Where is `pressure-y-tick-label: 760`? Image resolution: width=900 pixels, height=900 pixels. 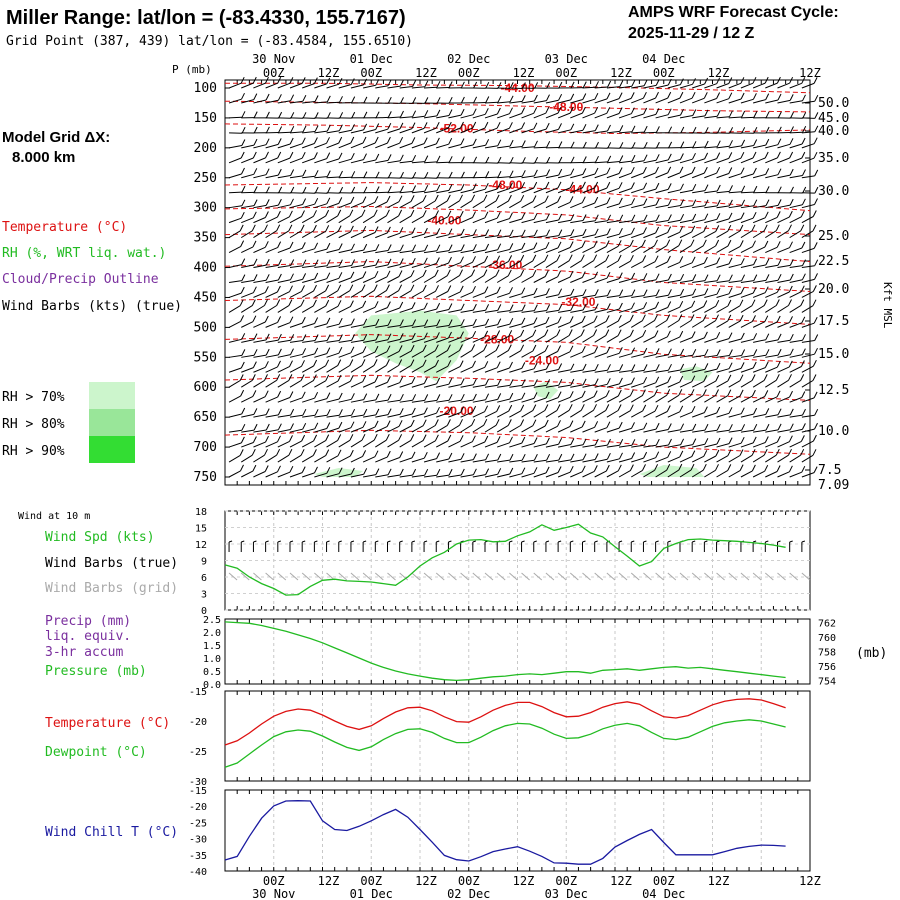 pressure-y-tick-label: 760 is located at coordinates (827, 638).